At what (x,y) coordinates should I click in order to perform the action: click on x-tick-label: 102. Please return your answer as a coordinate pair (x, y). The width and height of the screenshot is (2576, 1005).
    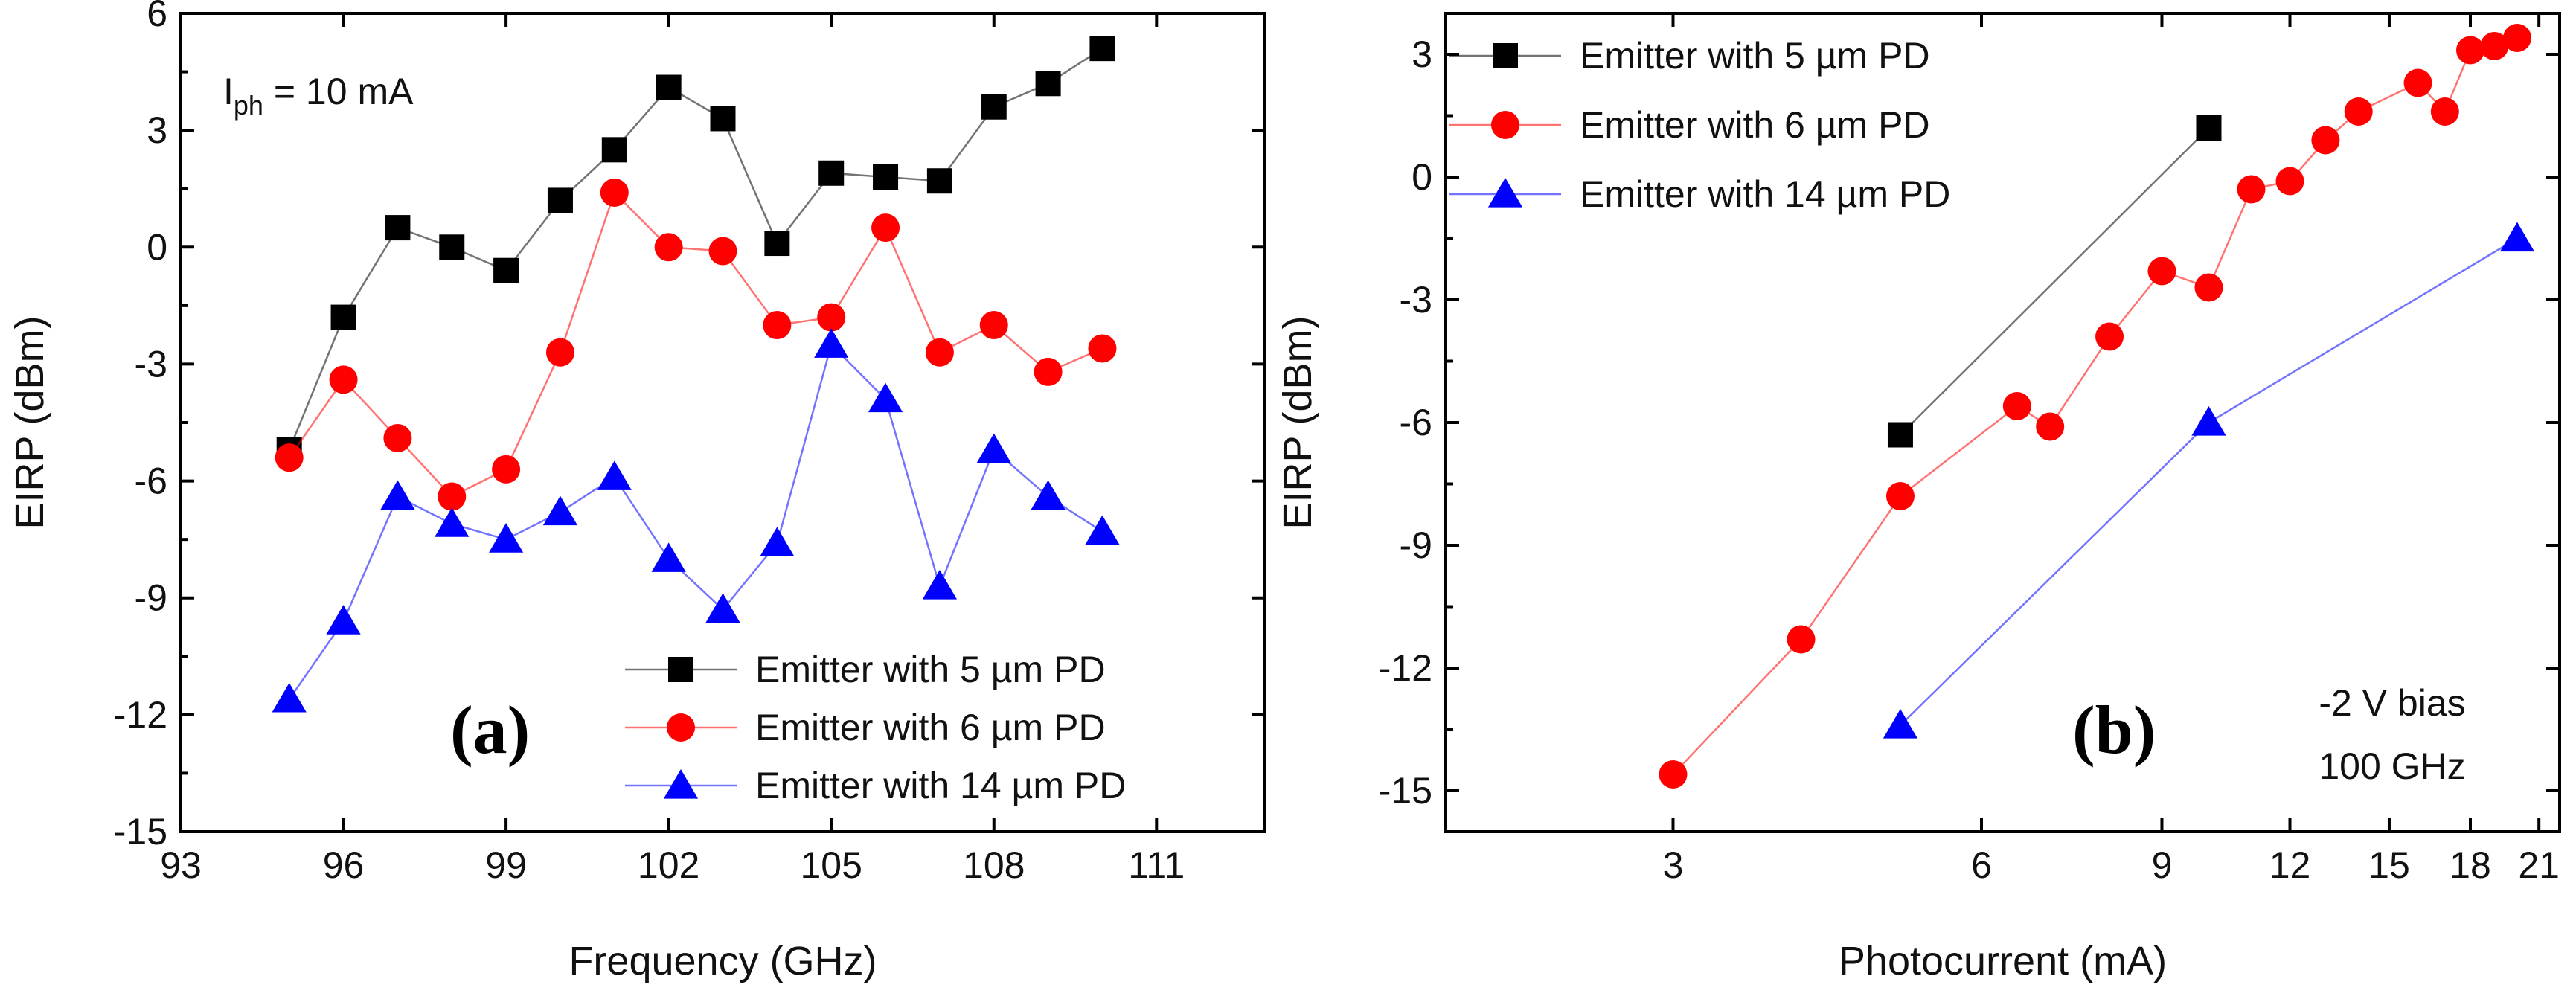
    Looking at the image, I should click on (668, 865).